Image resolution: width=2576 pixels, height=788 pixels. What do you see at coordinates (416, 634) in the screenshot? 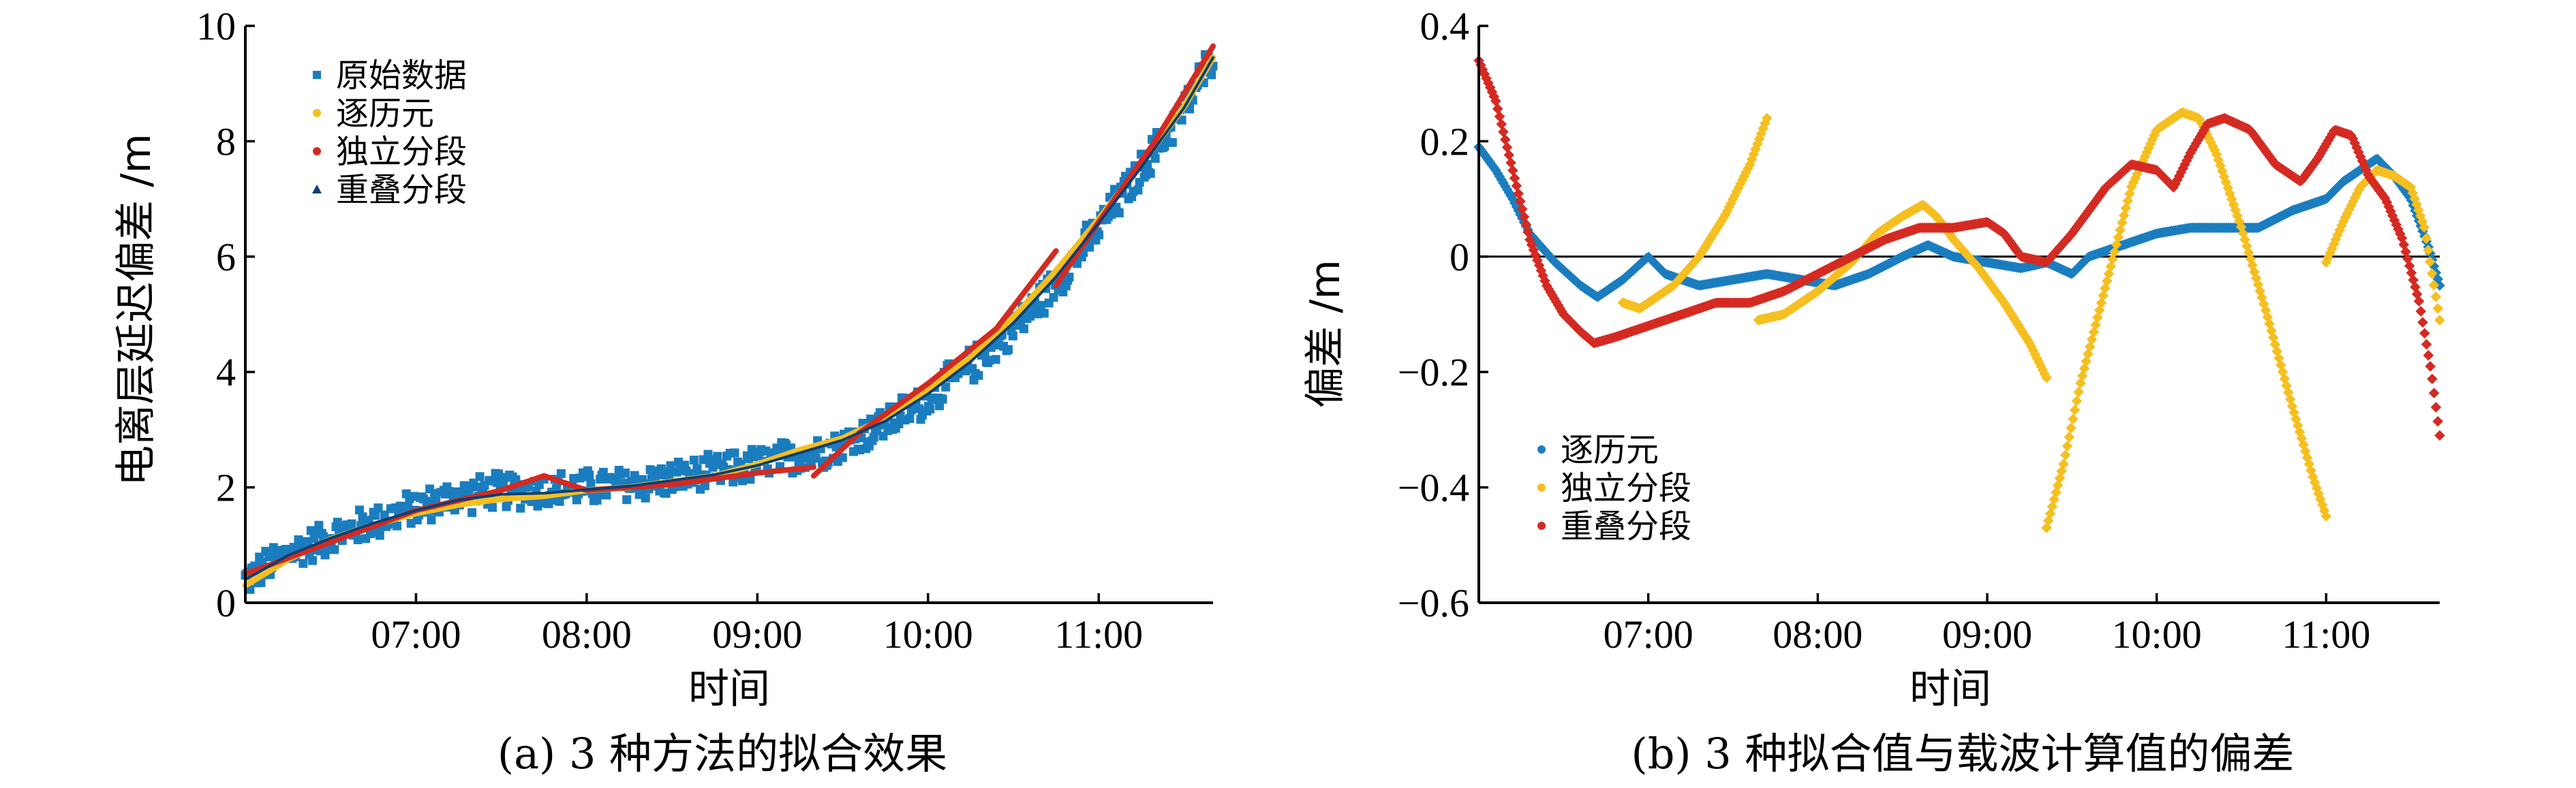
I see `panel-a-x-tick-label: 07:00` at bounding box center [416, 634].